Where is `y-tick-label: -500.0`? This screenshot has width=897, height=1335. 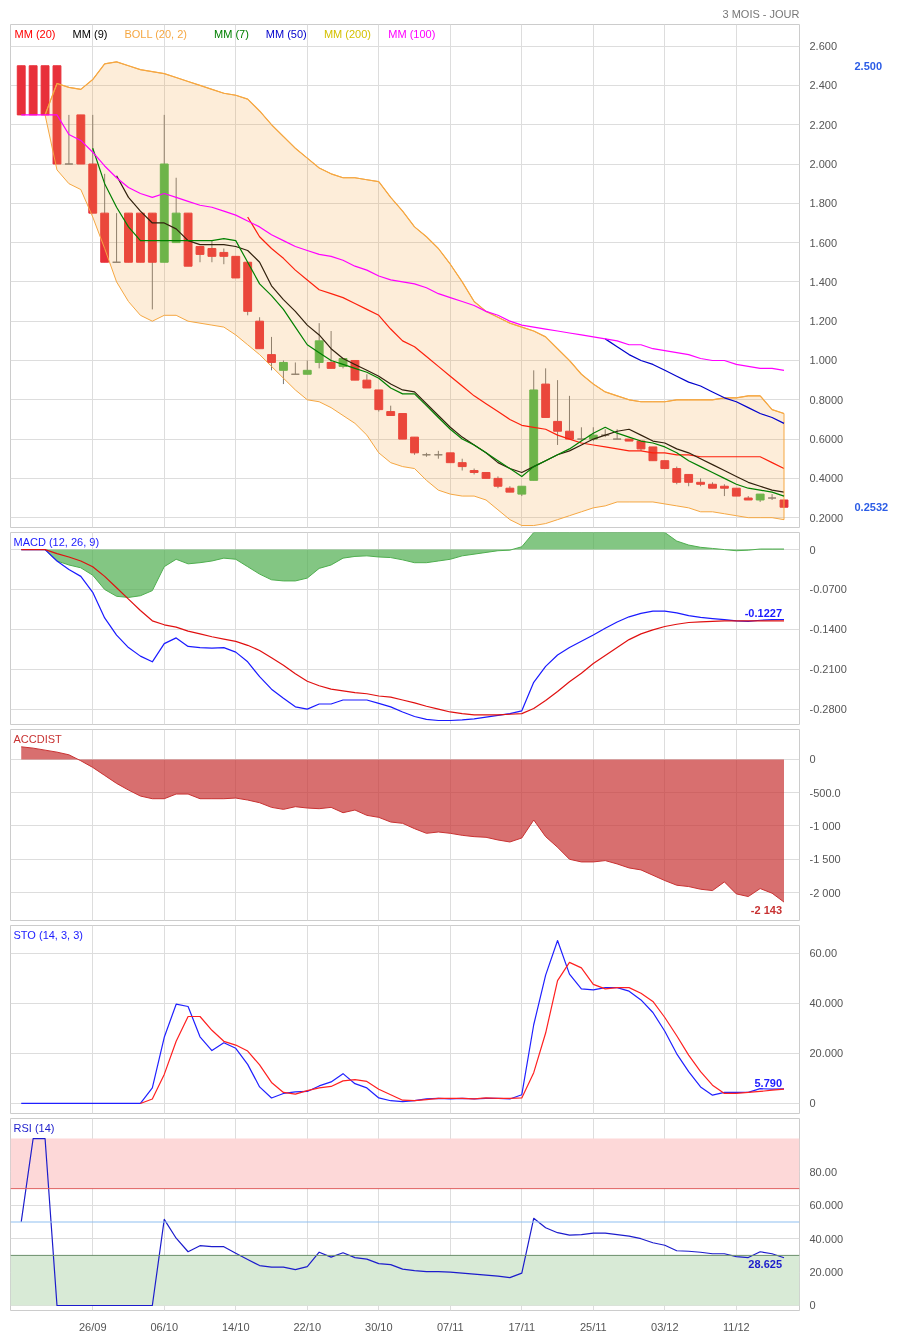 y-tick-label: -500.0 is located at coordinates (825, 792).